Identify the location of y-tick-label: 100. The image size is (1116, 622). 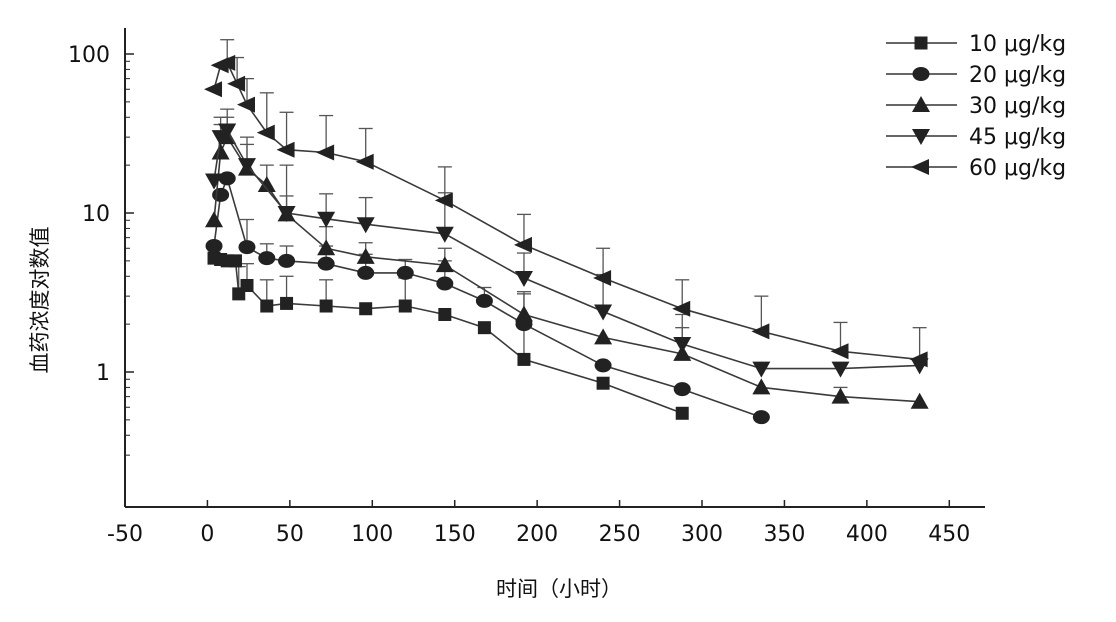
(89, 55).